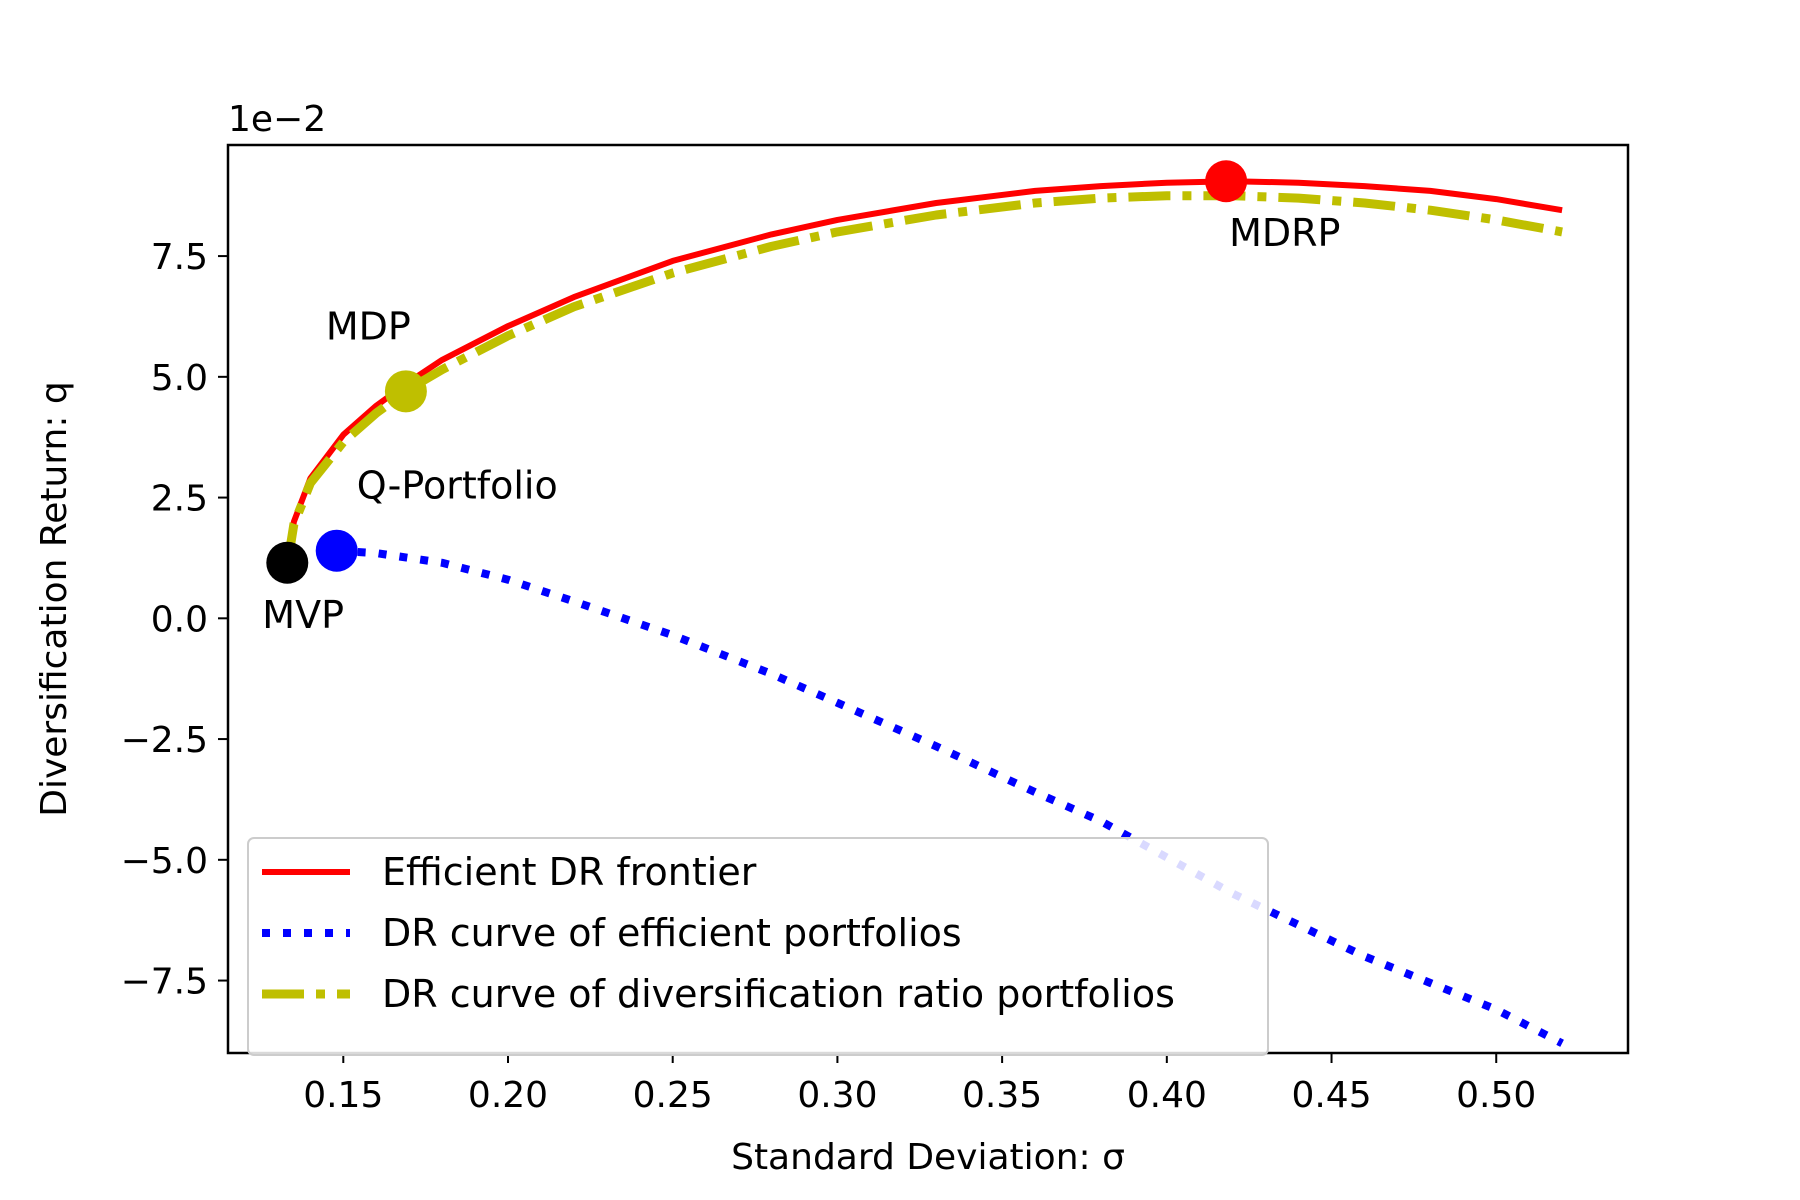 The height and width of the screenshot is (1200, 1800). What do you see at coordinates (164, 861) in the screenshot?
I see `y-tick-label: −5.0` at bounding box center [164, 861].